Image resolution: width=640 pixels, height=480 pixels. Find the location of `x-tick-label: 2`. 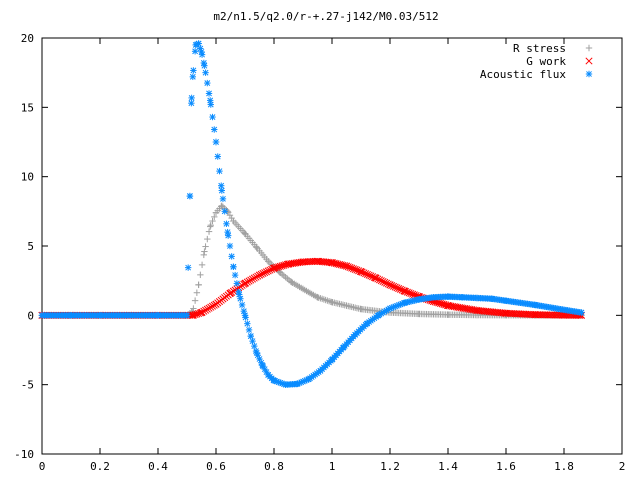

x-tick-label: 2 is located at coordinates (622, 466).